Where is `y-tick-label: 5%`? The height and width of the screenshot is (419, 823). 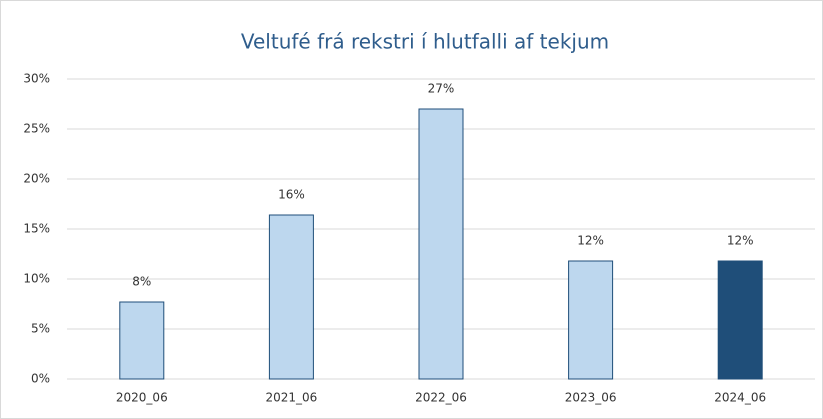
y-tick-label: 5% is located at coordinates (40, 329).